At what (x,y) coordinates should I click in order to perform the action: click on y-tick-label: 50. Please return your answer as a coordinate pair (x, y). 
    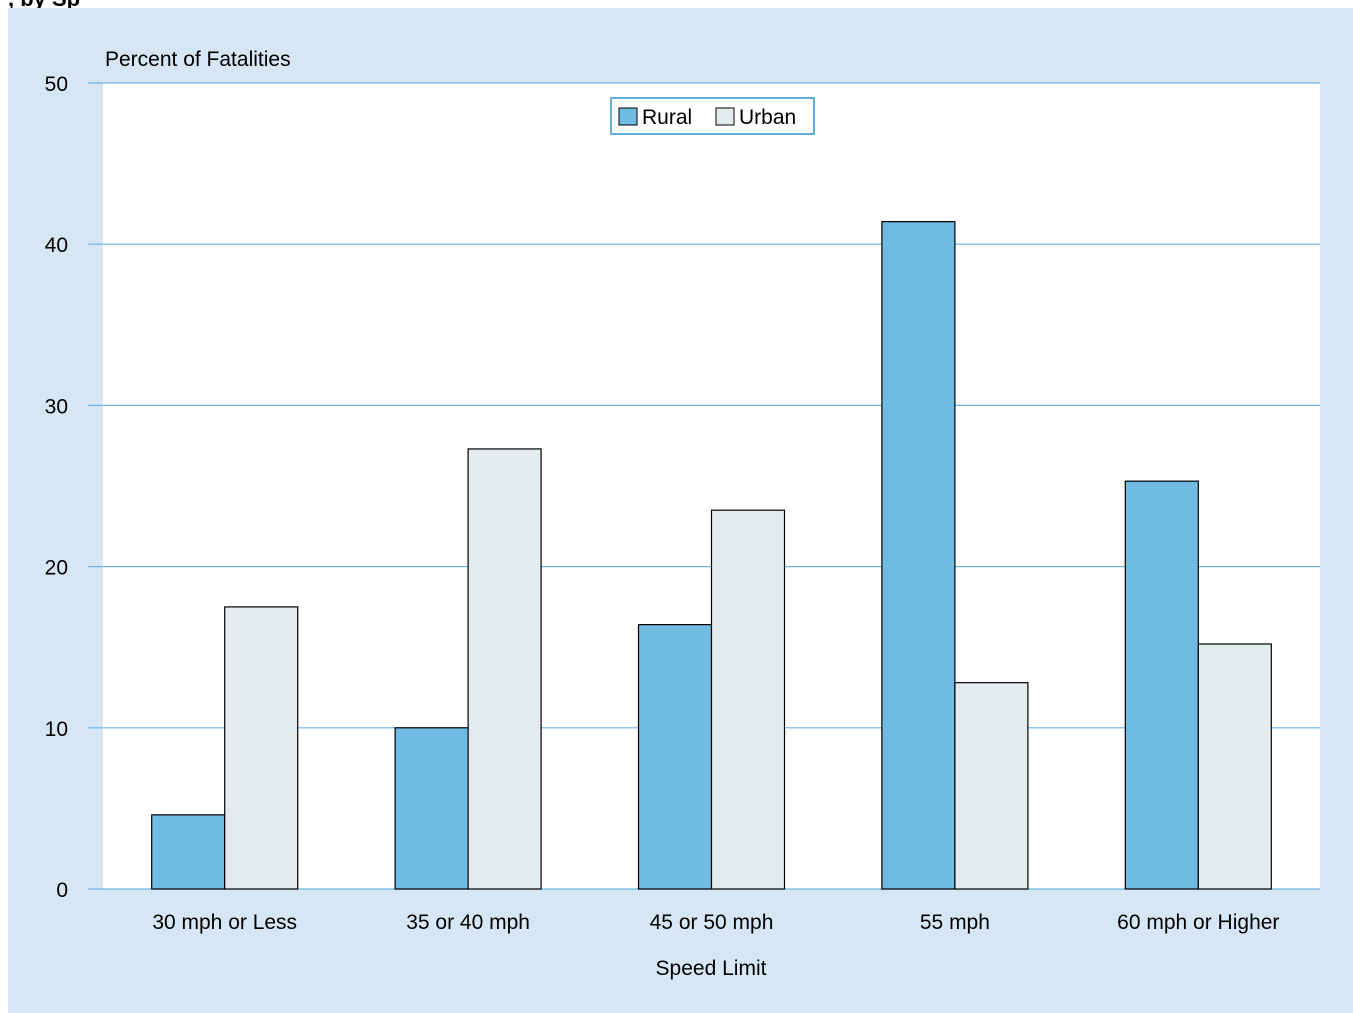
    Looking at the image, I should click on (56, 84).